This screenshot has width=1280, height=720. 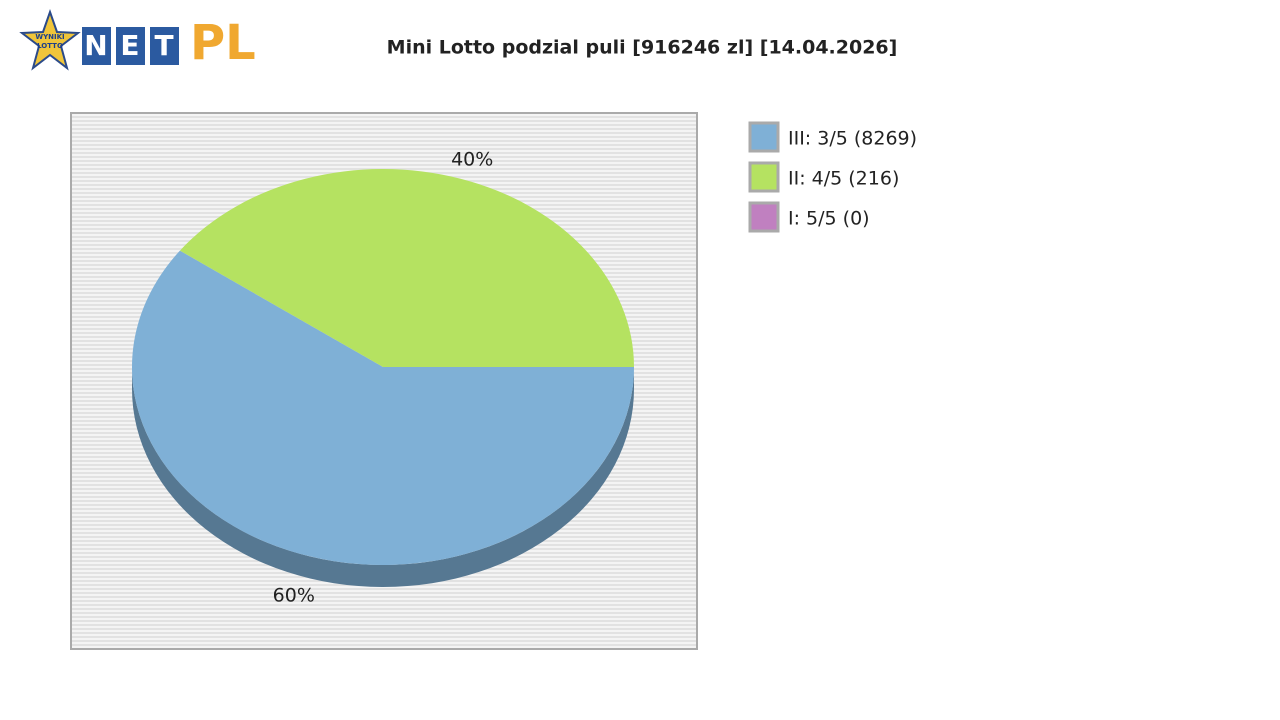 I want to click on legend: III: 3/5 (8269) II: 4/5 (216) I: 5/5 (0), so click(x=832, y=177).